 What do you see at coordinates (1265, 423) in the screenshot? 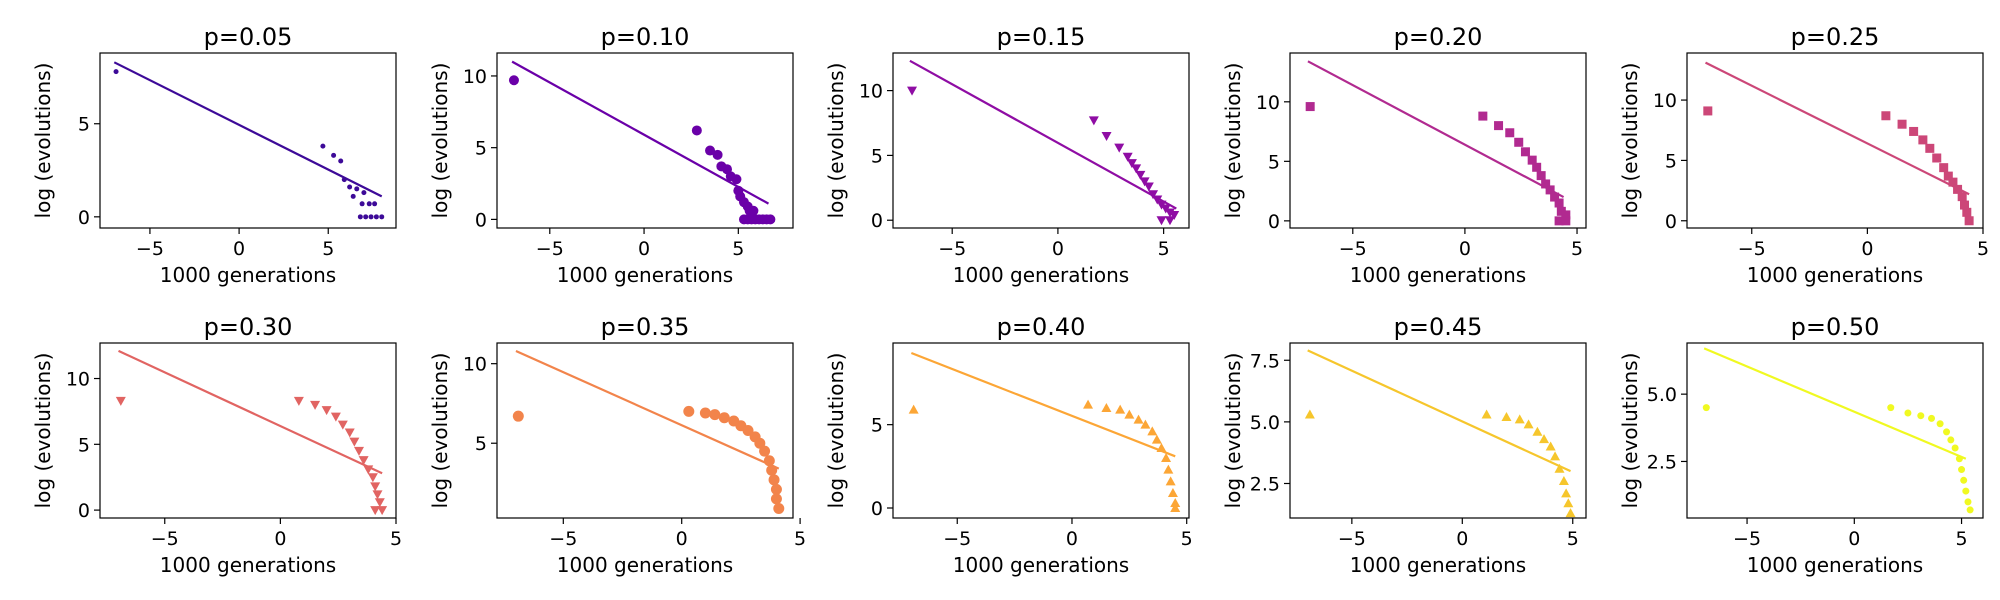
I see `y-tick-label: 5.0` at bounding box center [1265, 423].